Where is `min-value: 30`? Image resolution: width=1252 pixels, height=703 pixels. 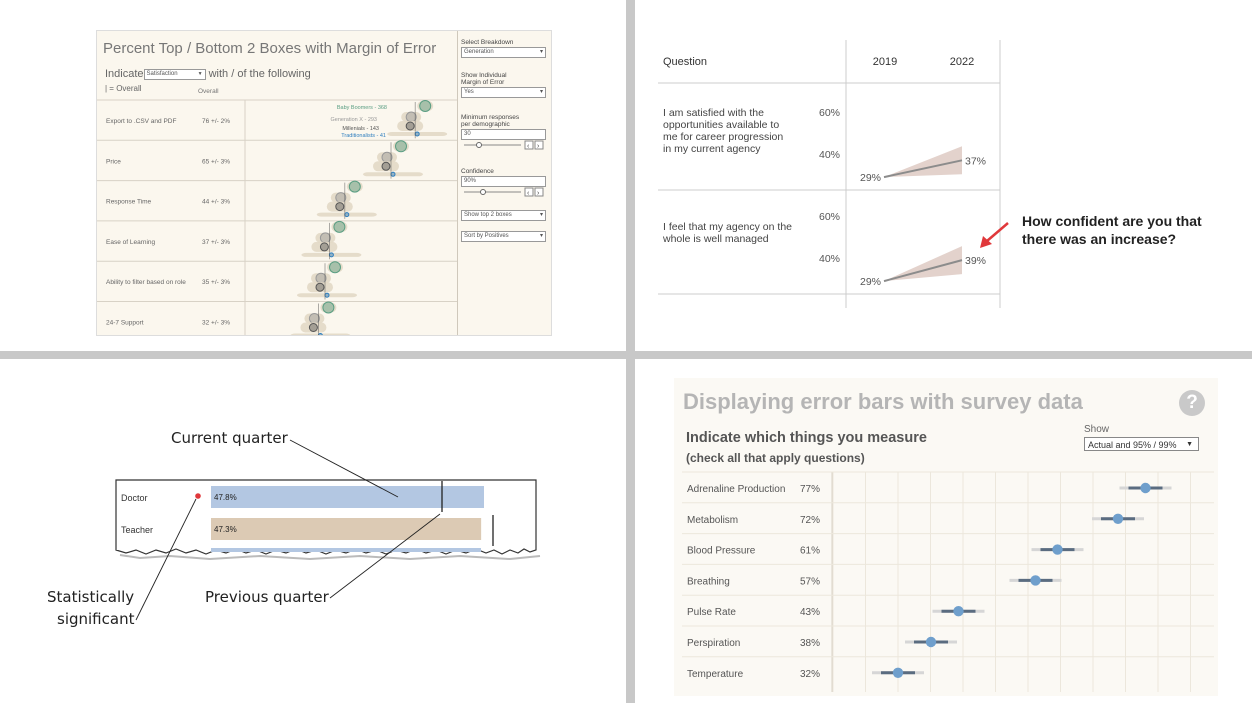
min-value: 30 is located at coordinates (467, 134).